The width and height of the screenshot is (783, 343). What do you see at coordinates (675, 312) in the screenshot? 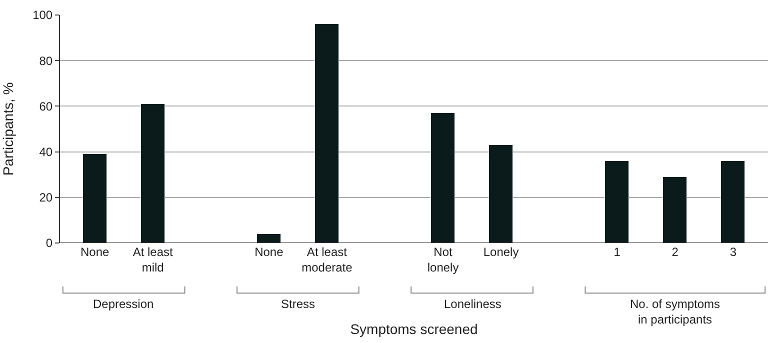
I see `text: No. of symptoms in participants` at bounding box center [675, 312].